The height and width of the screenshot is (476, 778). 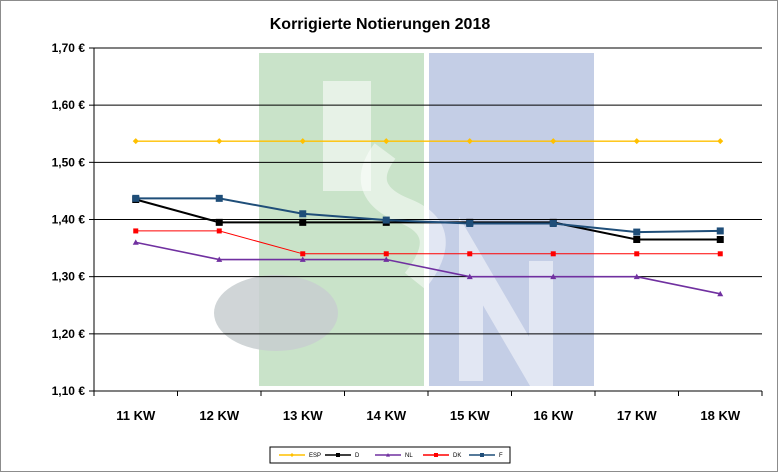 What do you see at coordinates (403, 216) in the screenshot?
I see `watermark-letter-s` at bounding box center [403, 216].